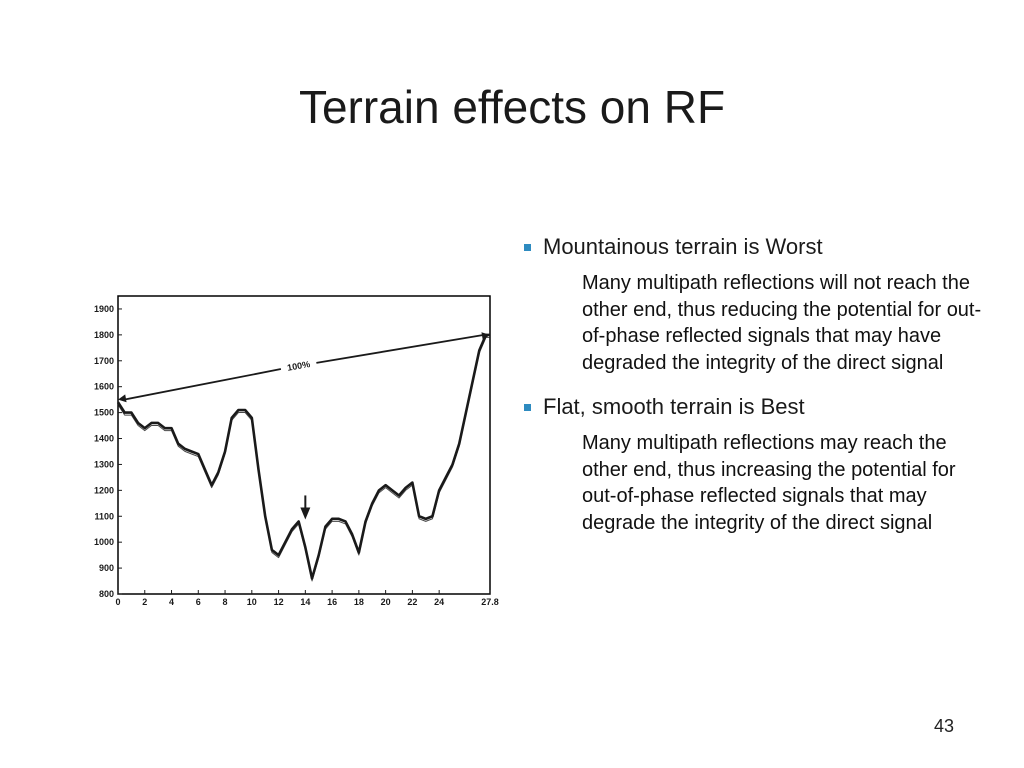 The width and height of the screenshot is (1024, 768). Describe the element at coordinates (386, 602) in the screenshot. I see `x-tick-label: 20` at that location.